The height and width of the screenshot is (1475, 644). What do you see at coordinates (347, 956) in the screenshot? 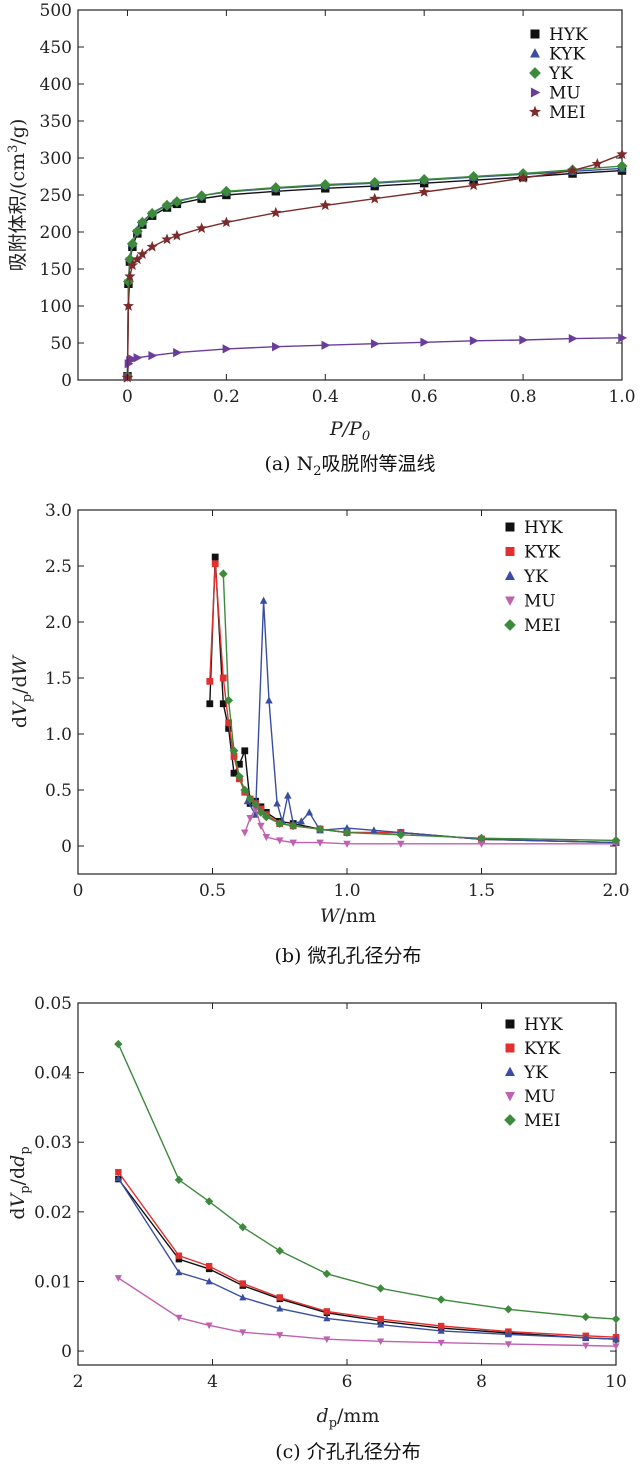
I see `panel-b-caption: (b) 微孔孔径分布` at bounding box center [347, 956].